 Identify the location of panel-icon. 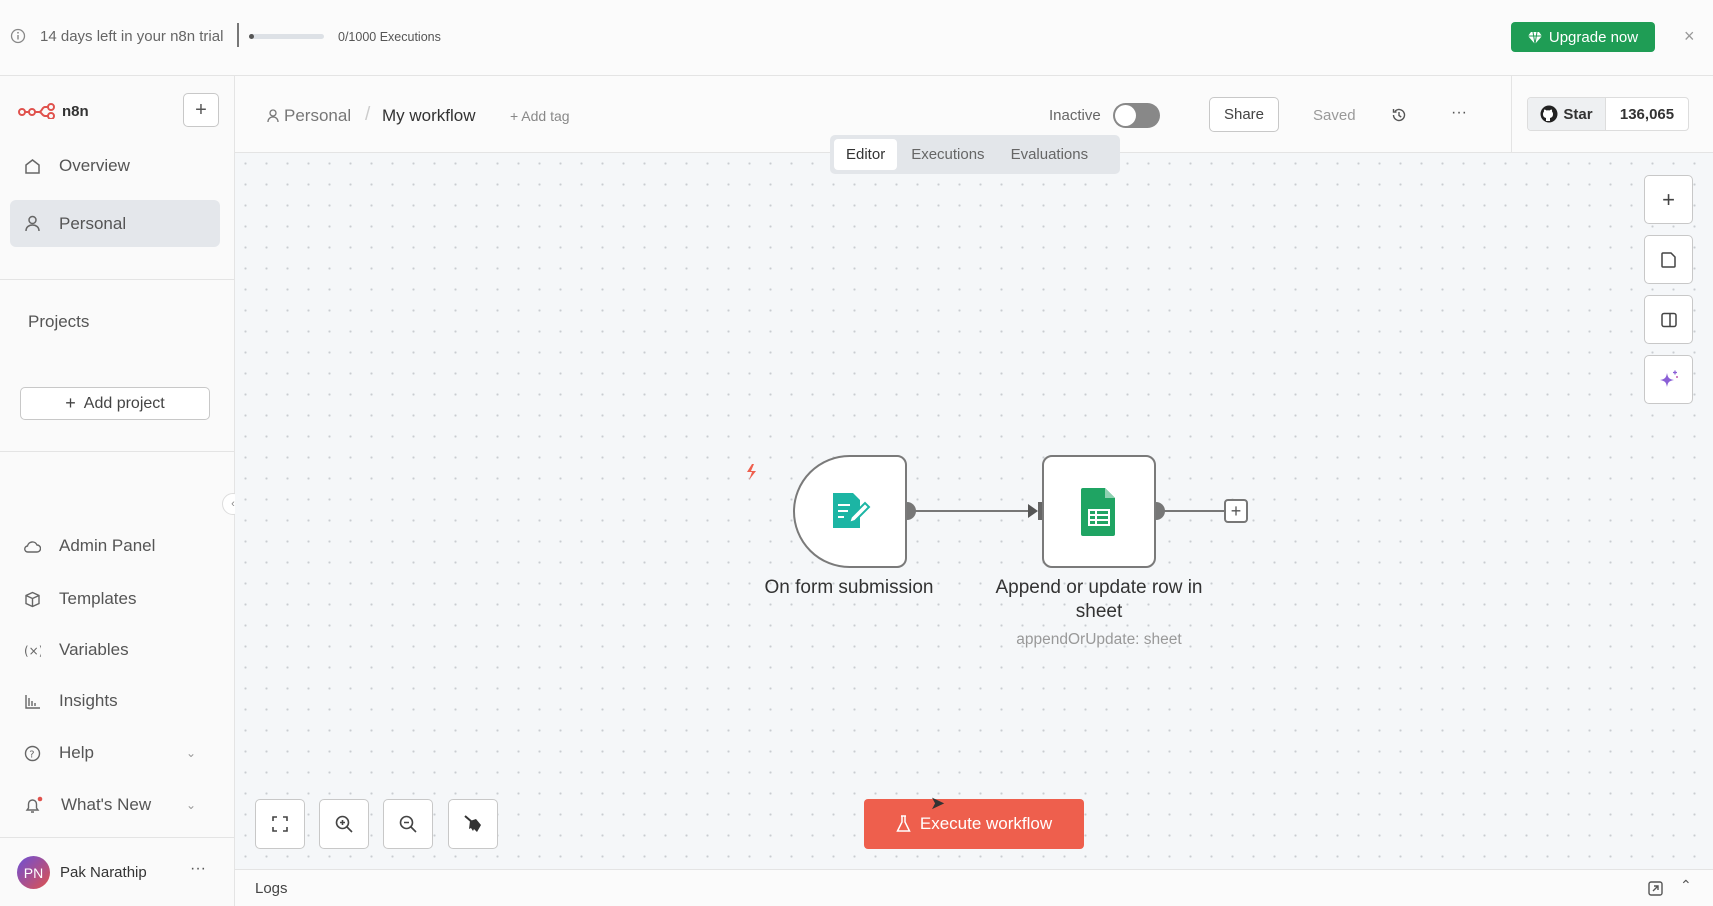
(1668, 319).